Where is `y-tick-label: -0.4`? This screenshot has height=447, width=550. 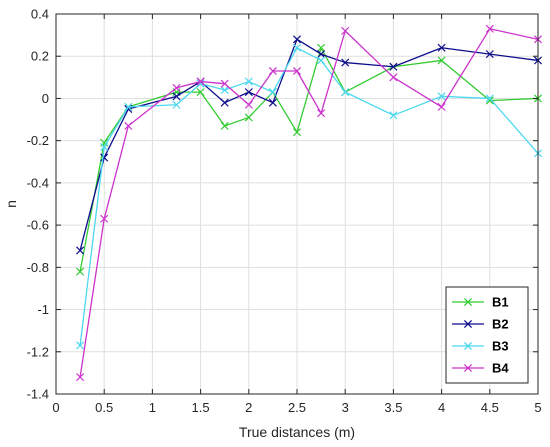 y-tick-label: -0.4 is located at coordinates (38, 182).